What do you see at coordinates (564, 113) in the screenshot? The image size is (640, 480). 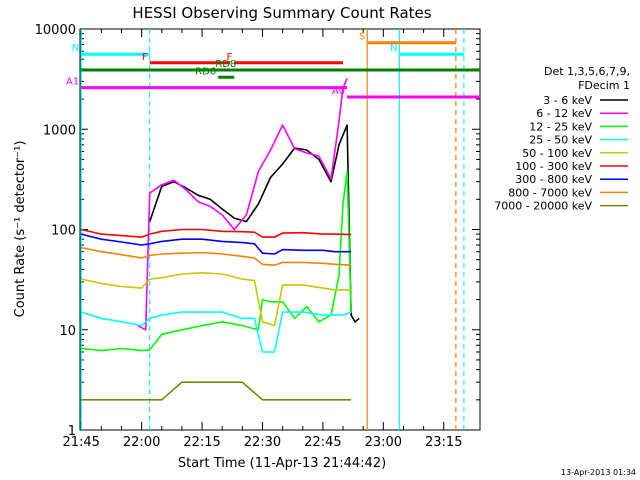 I see `legend-label-1: 6 - 12 keV` at bounding box center [564, 113].